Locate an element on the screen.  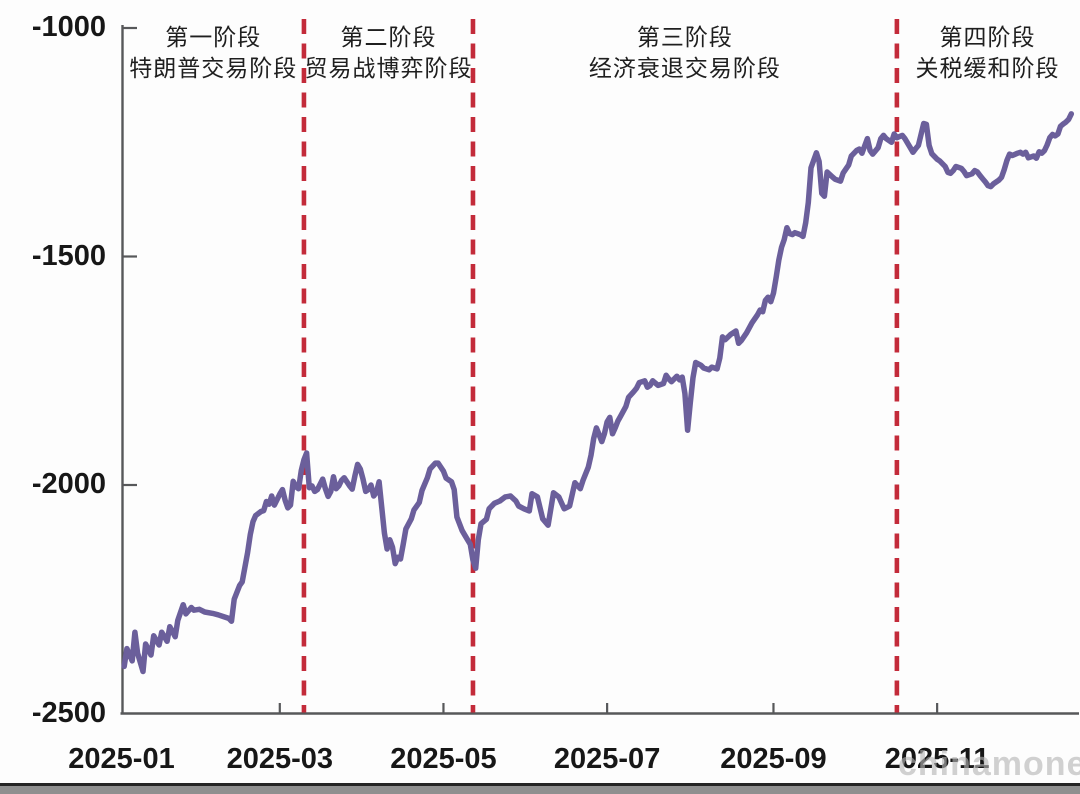
x-axis-tick-label: 2025-07 is located at coordinates (607, 759).